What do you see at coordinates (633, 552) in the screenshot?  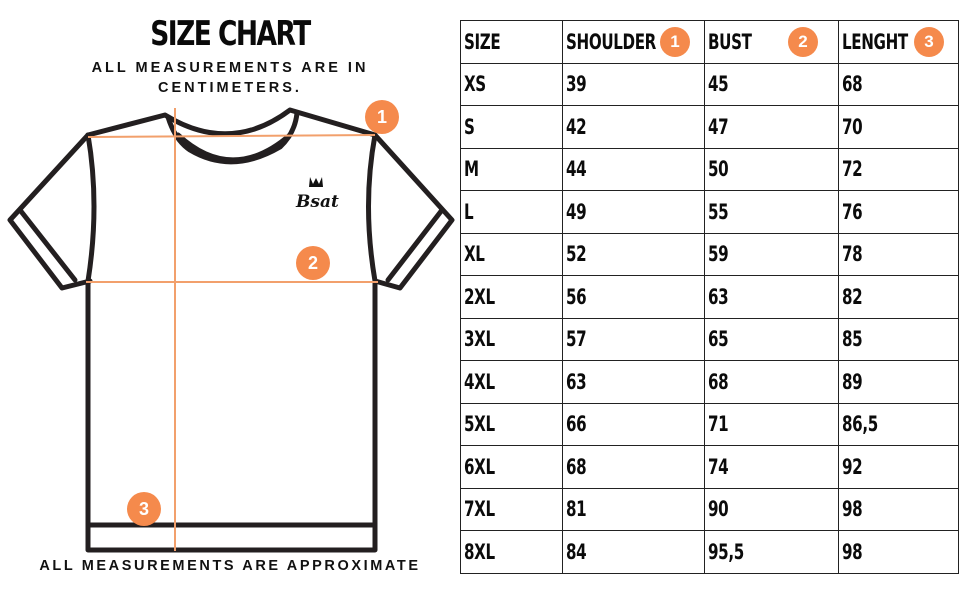 I see `cell-shoulder: 84` at bounding box center [633, 552].